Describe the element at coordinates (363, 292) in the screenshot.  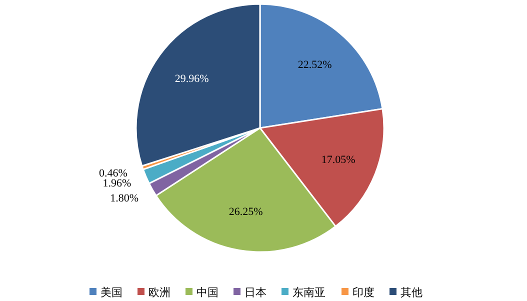
I see `legend-label: 印度` at that location.